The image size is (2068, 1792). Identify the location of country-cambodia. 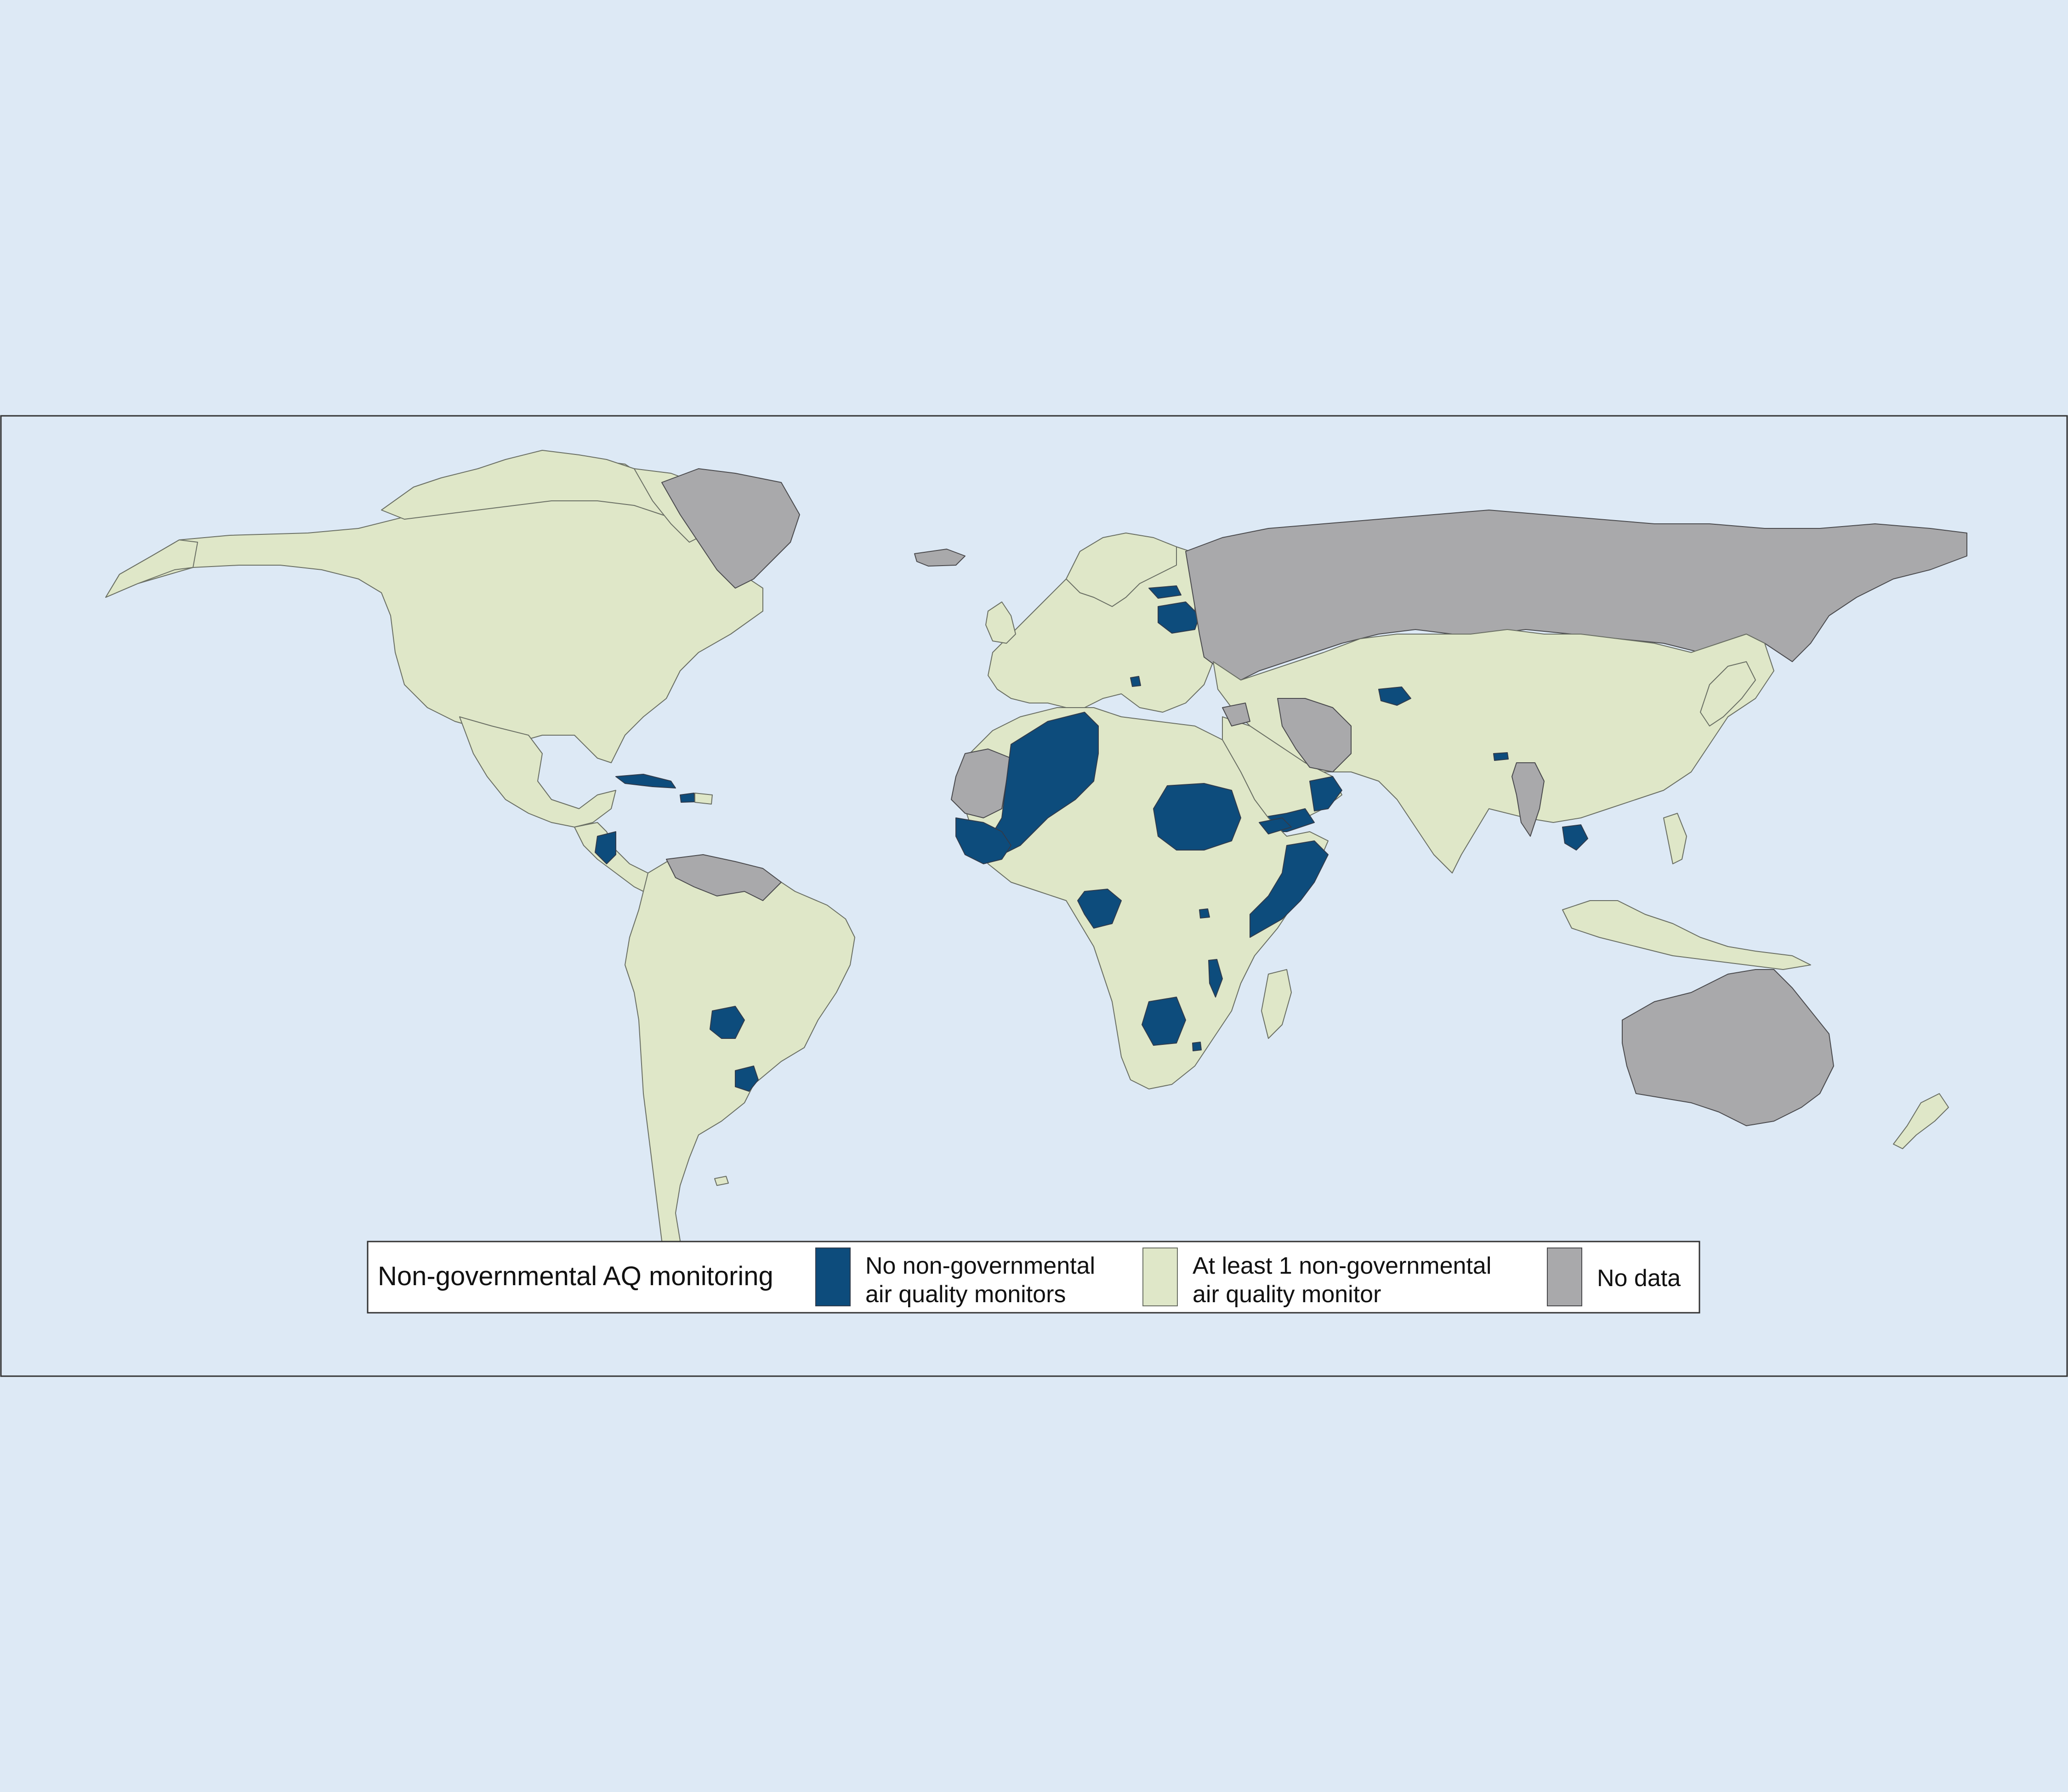
(1575, 837).